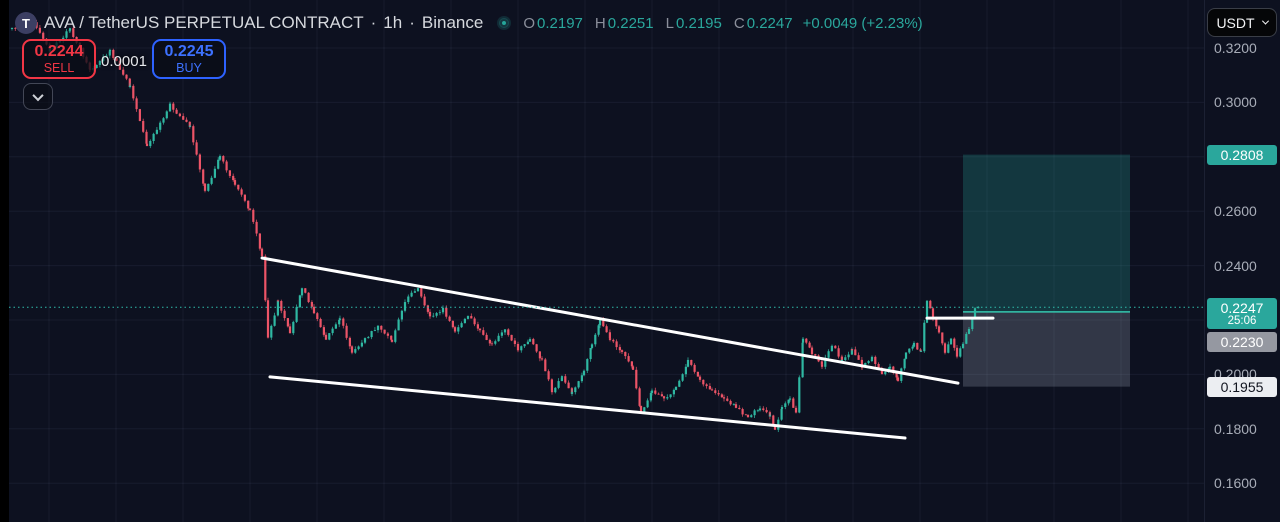 The height and width of the screenshot is (522, 1280). Describe the element at coordinates (1235, 22) in the screenshot. I see `currency-label: USDT` at that location.